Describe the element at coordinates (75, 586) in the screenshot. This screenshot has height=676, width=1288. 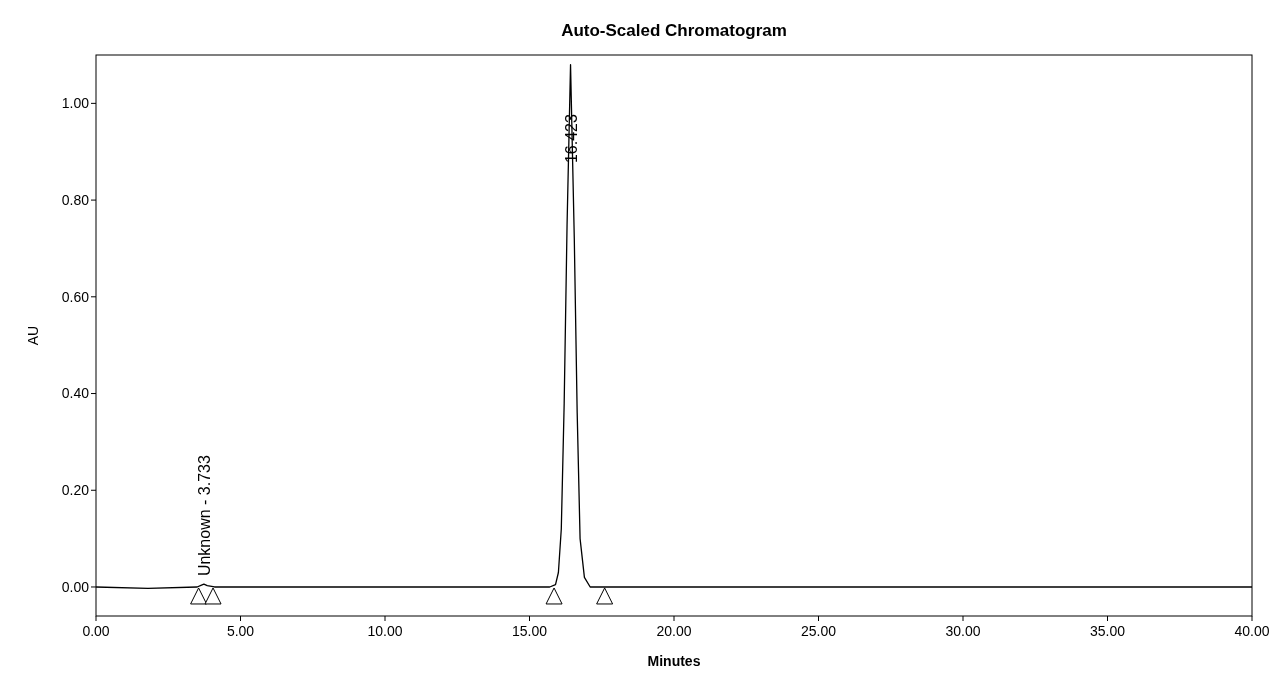
I see `y-tick-label: 0.00` at that location.